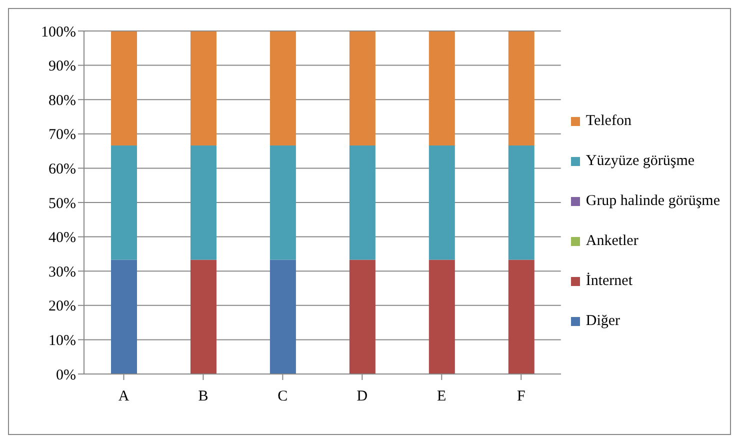  I want to click on y-tick-label: 100%, so click(58, 32).